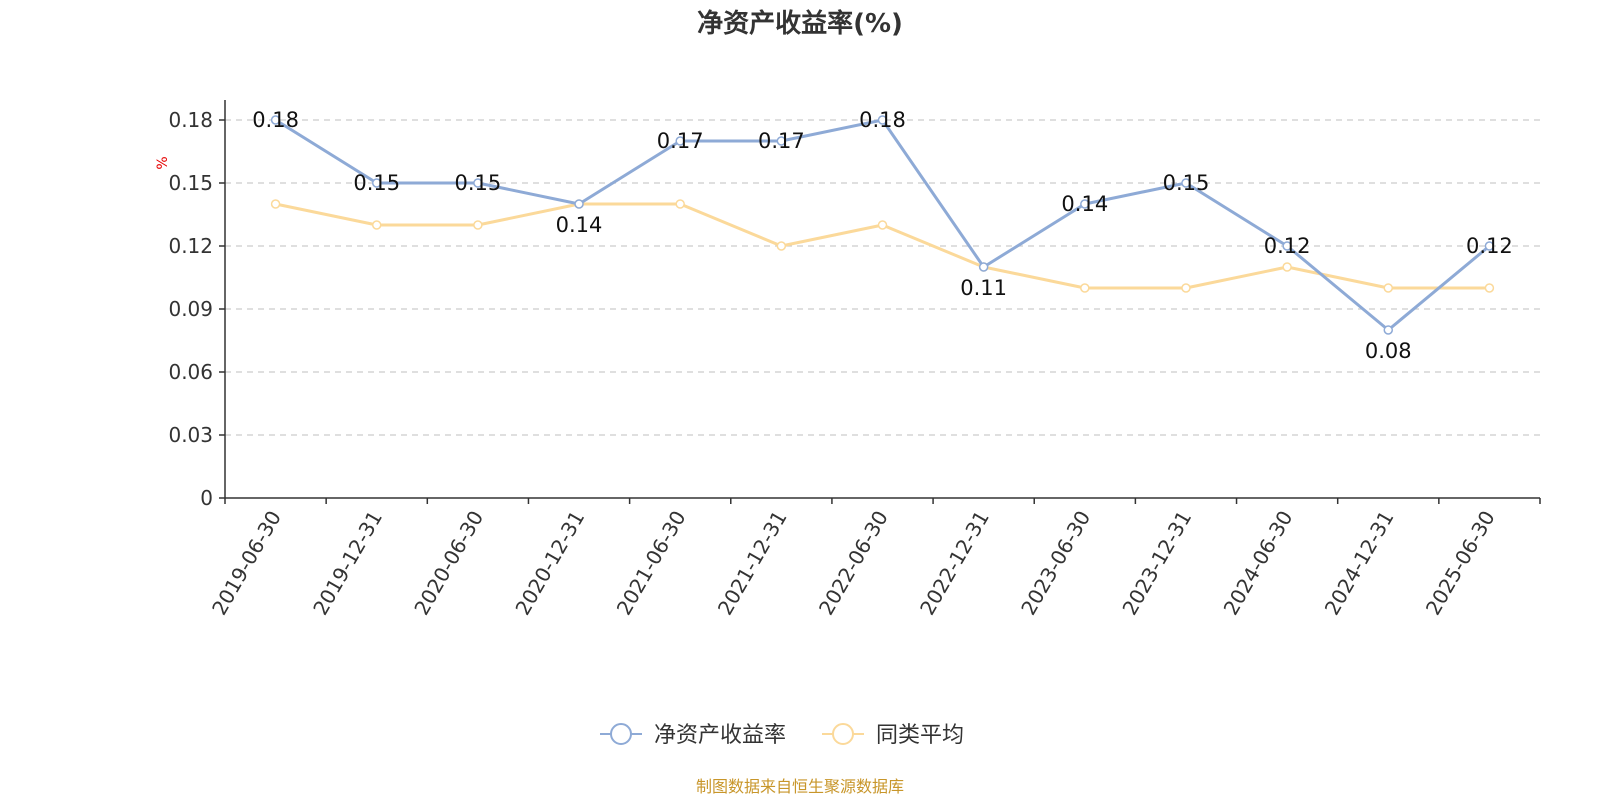 The width and height of the screenshot is (1600, 800). I want to click on y-tick-label: 0.15, so click(190, 183).